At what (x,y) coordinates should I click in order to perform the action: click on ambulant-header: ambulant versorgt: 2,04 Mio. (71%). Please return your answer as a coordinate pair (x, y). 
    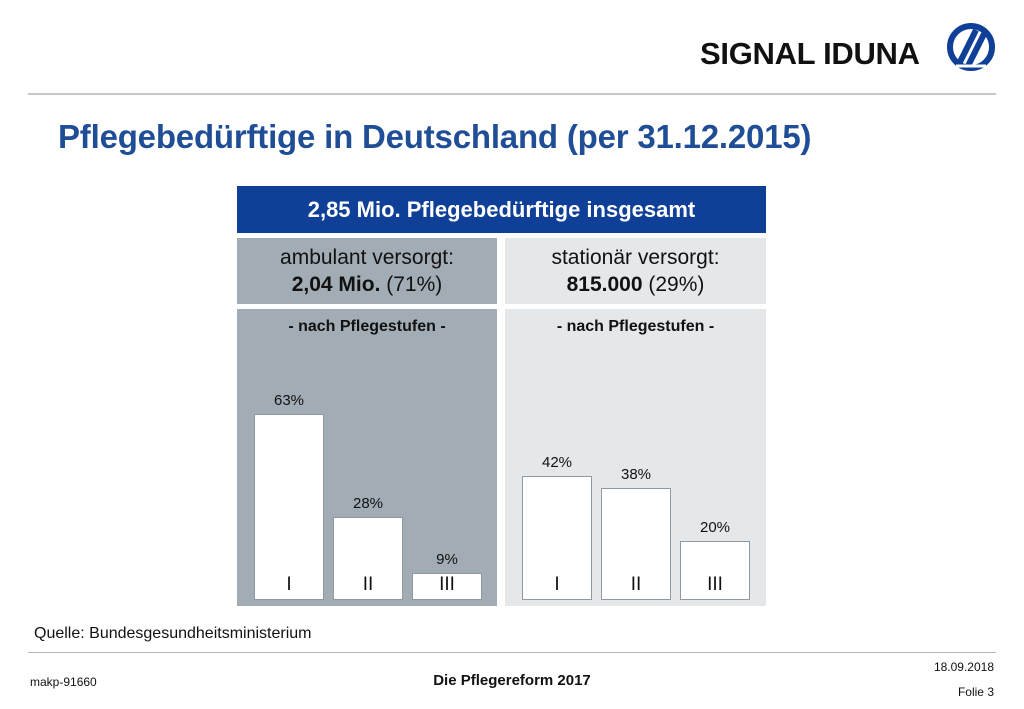
    Looking at the image, I should click on (367, 271).